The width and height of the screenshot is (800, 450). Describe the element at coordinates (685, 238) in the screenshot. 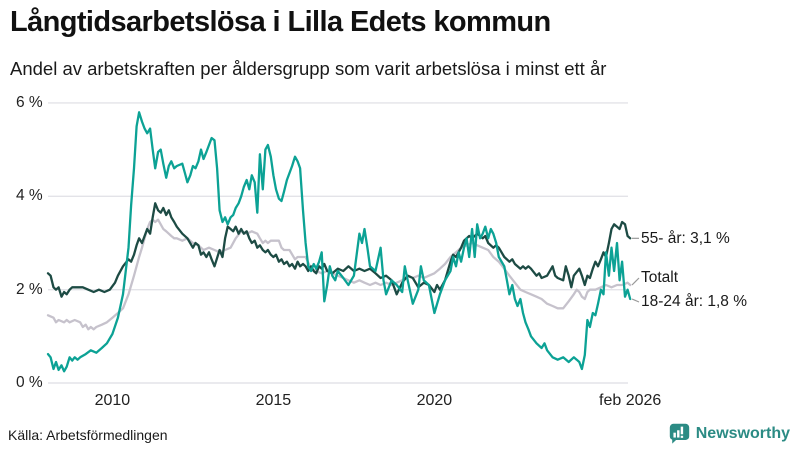

I see `series-end-label-55: 55- år: 3,1 %` at that location.